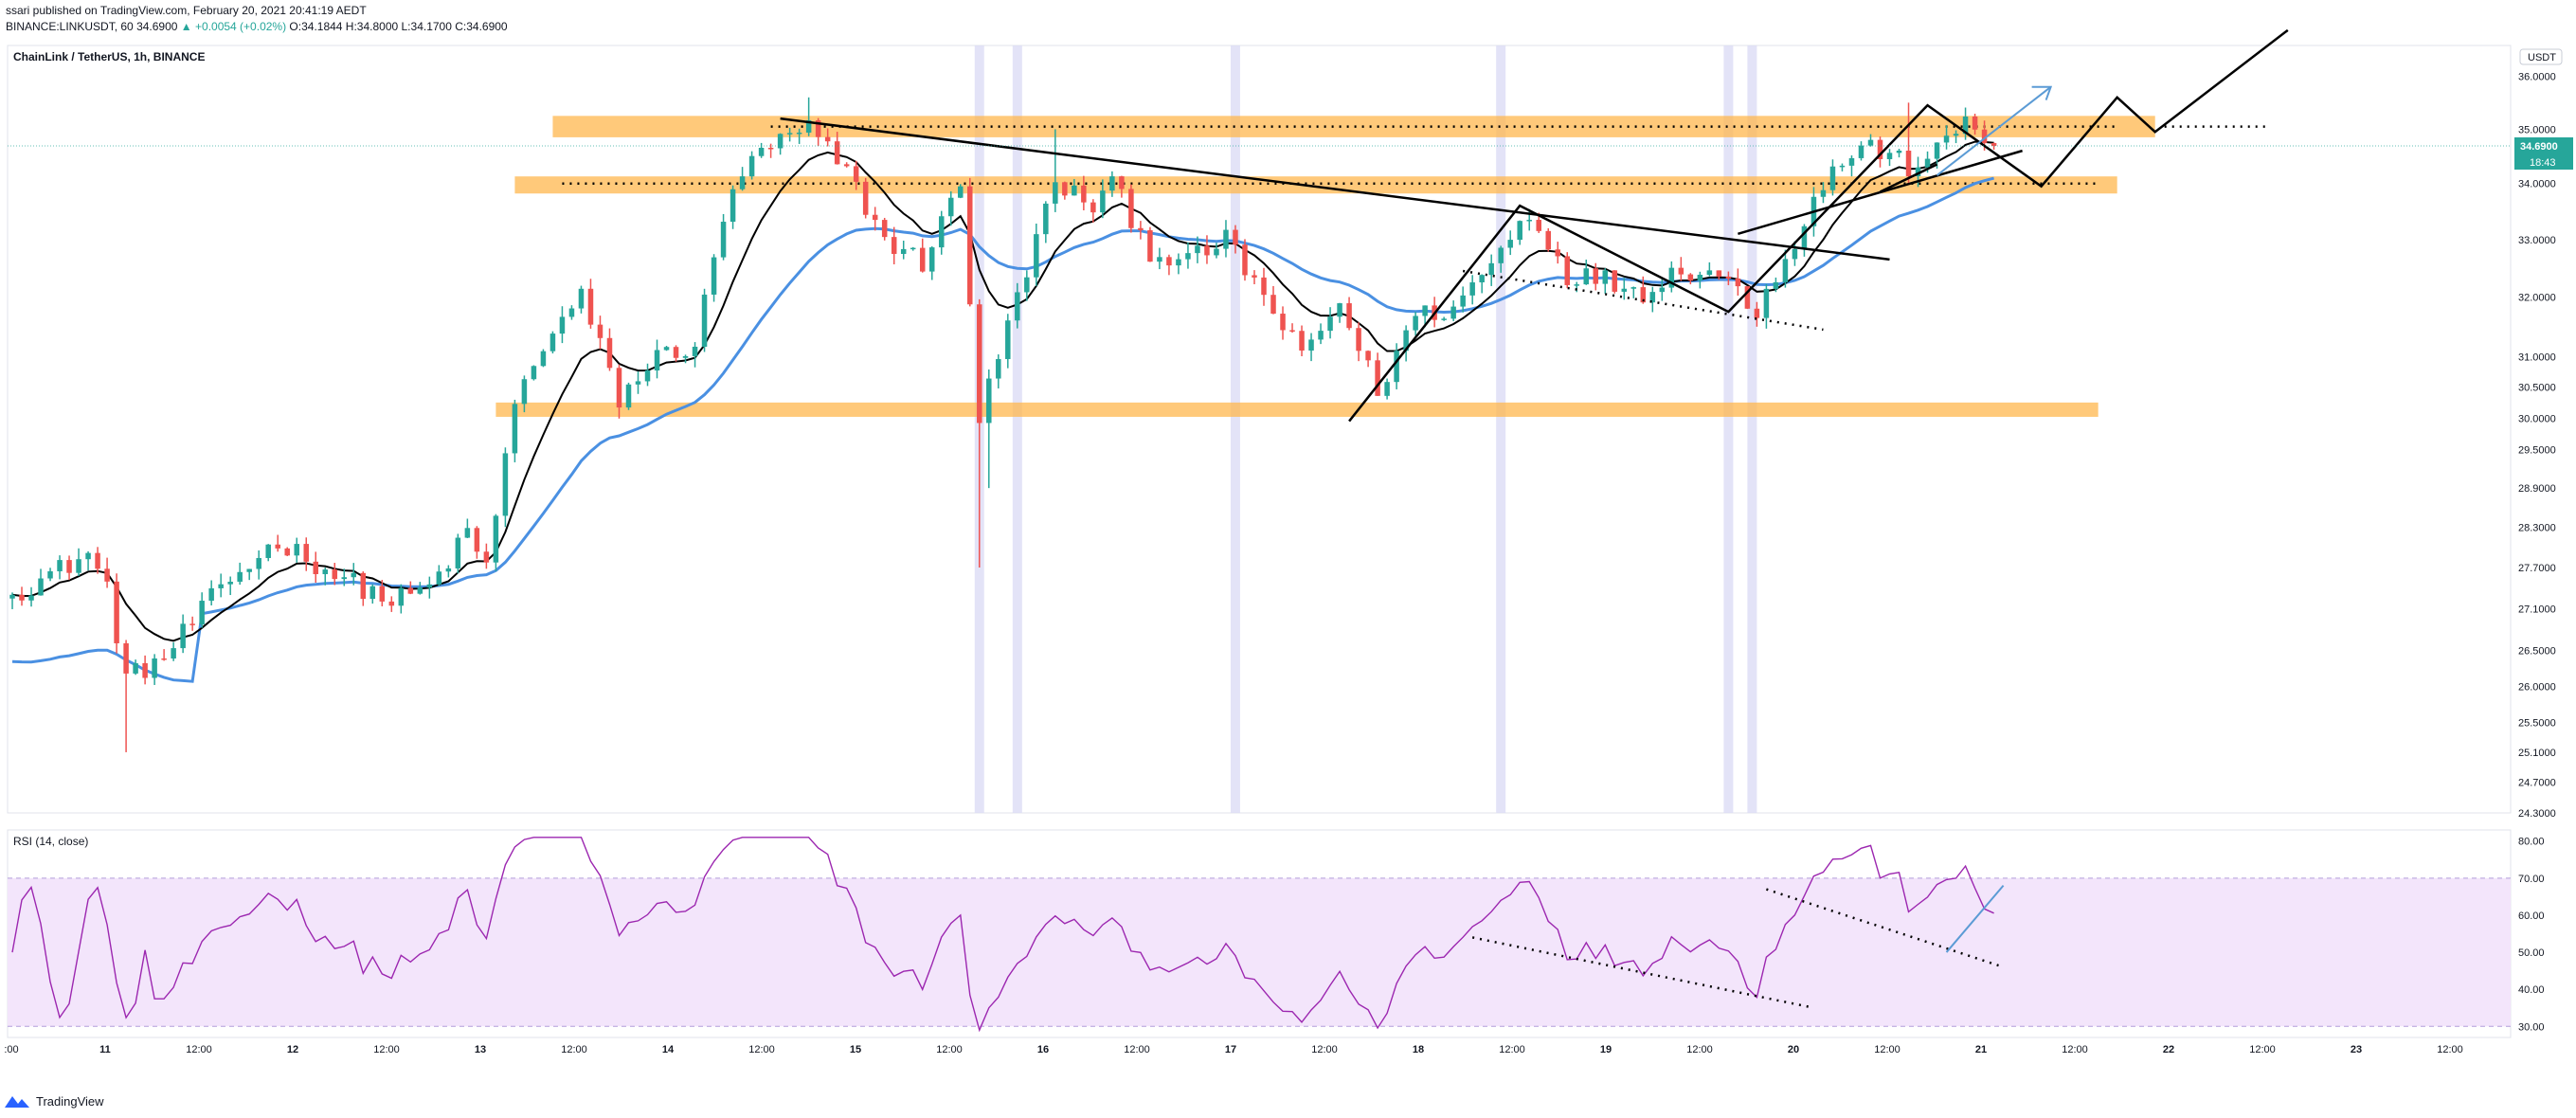 This screenshot has width=2576, height=1118. Describe the element at coordinates (2537, 241) in the screenshot. I see `price-tick-3: 33.0000` at that location.